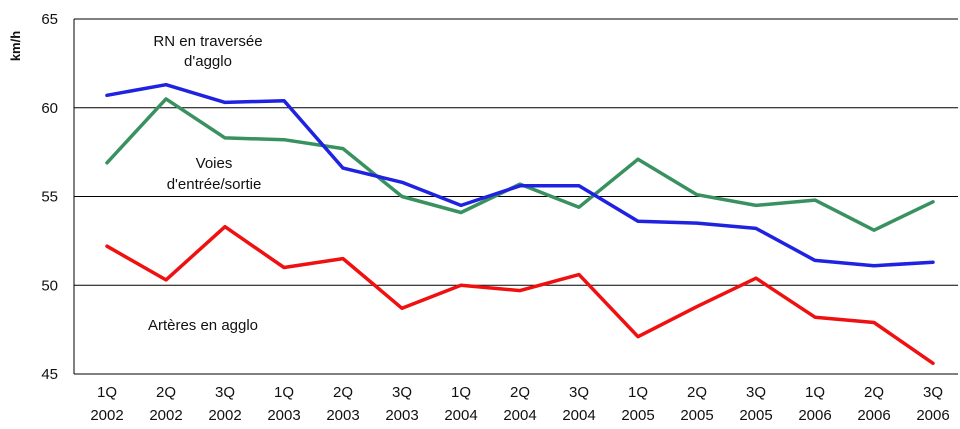 The height and width of the screenshot is (429, 960). What do you see at coordinates (214, 163) in the screenshot?
I see `series-label: Voies` at bounding box center [214, 163].